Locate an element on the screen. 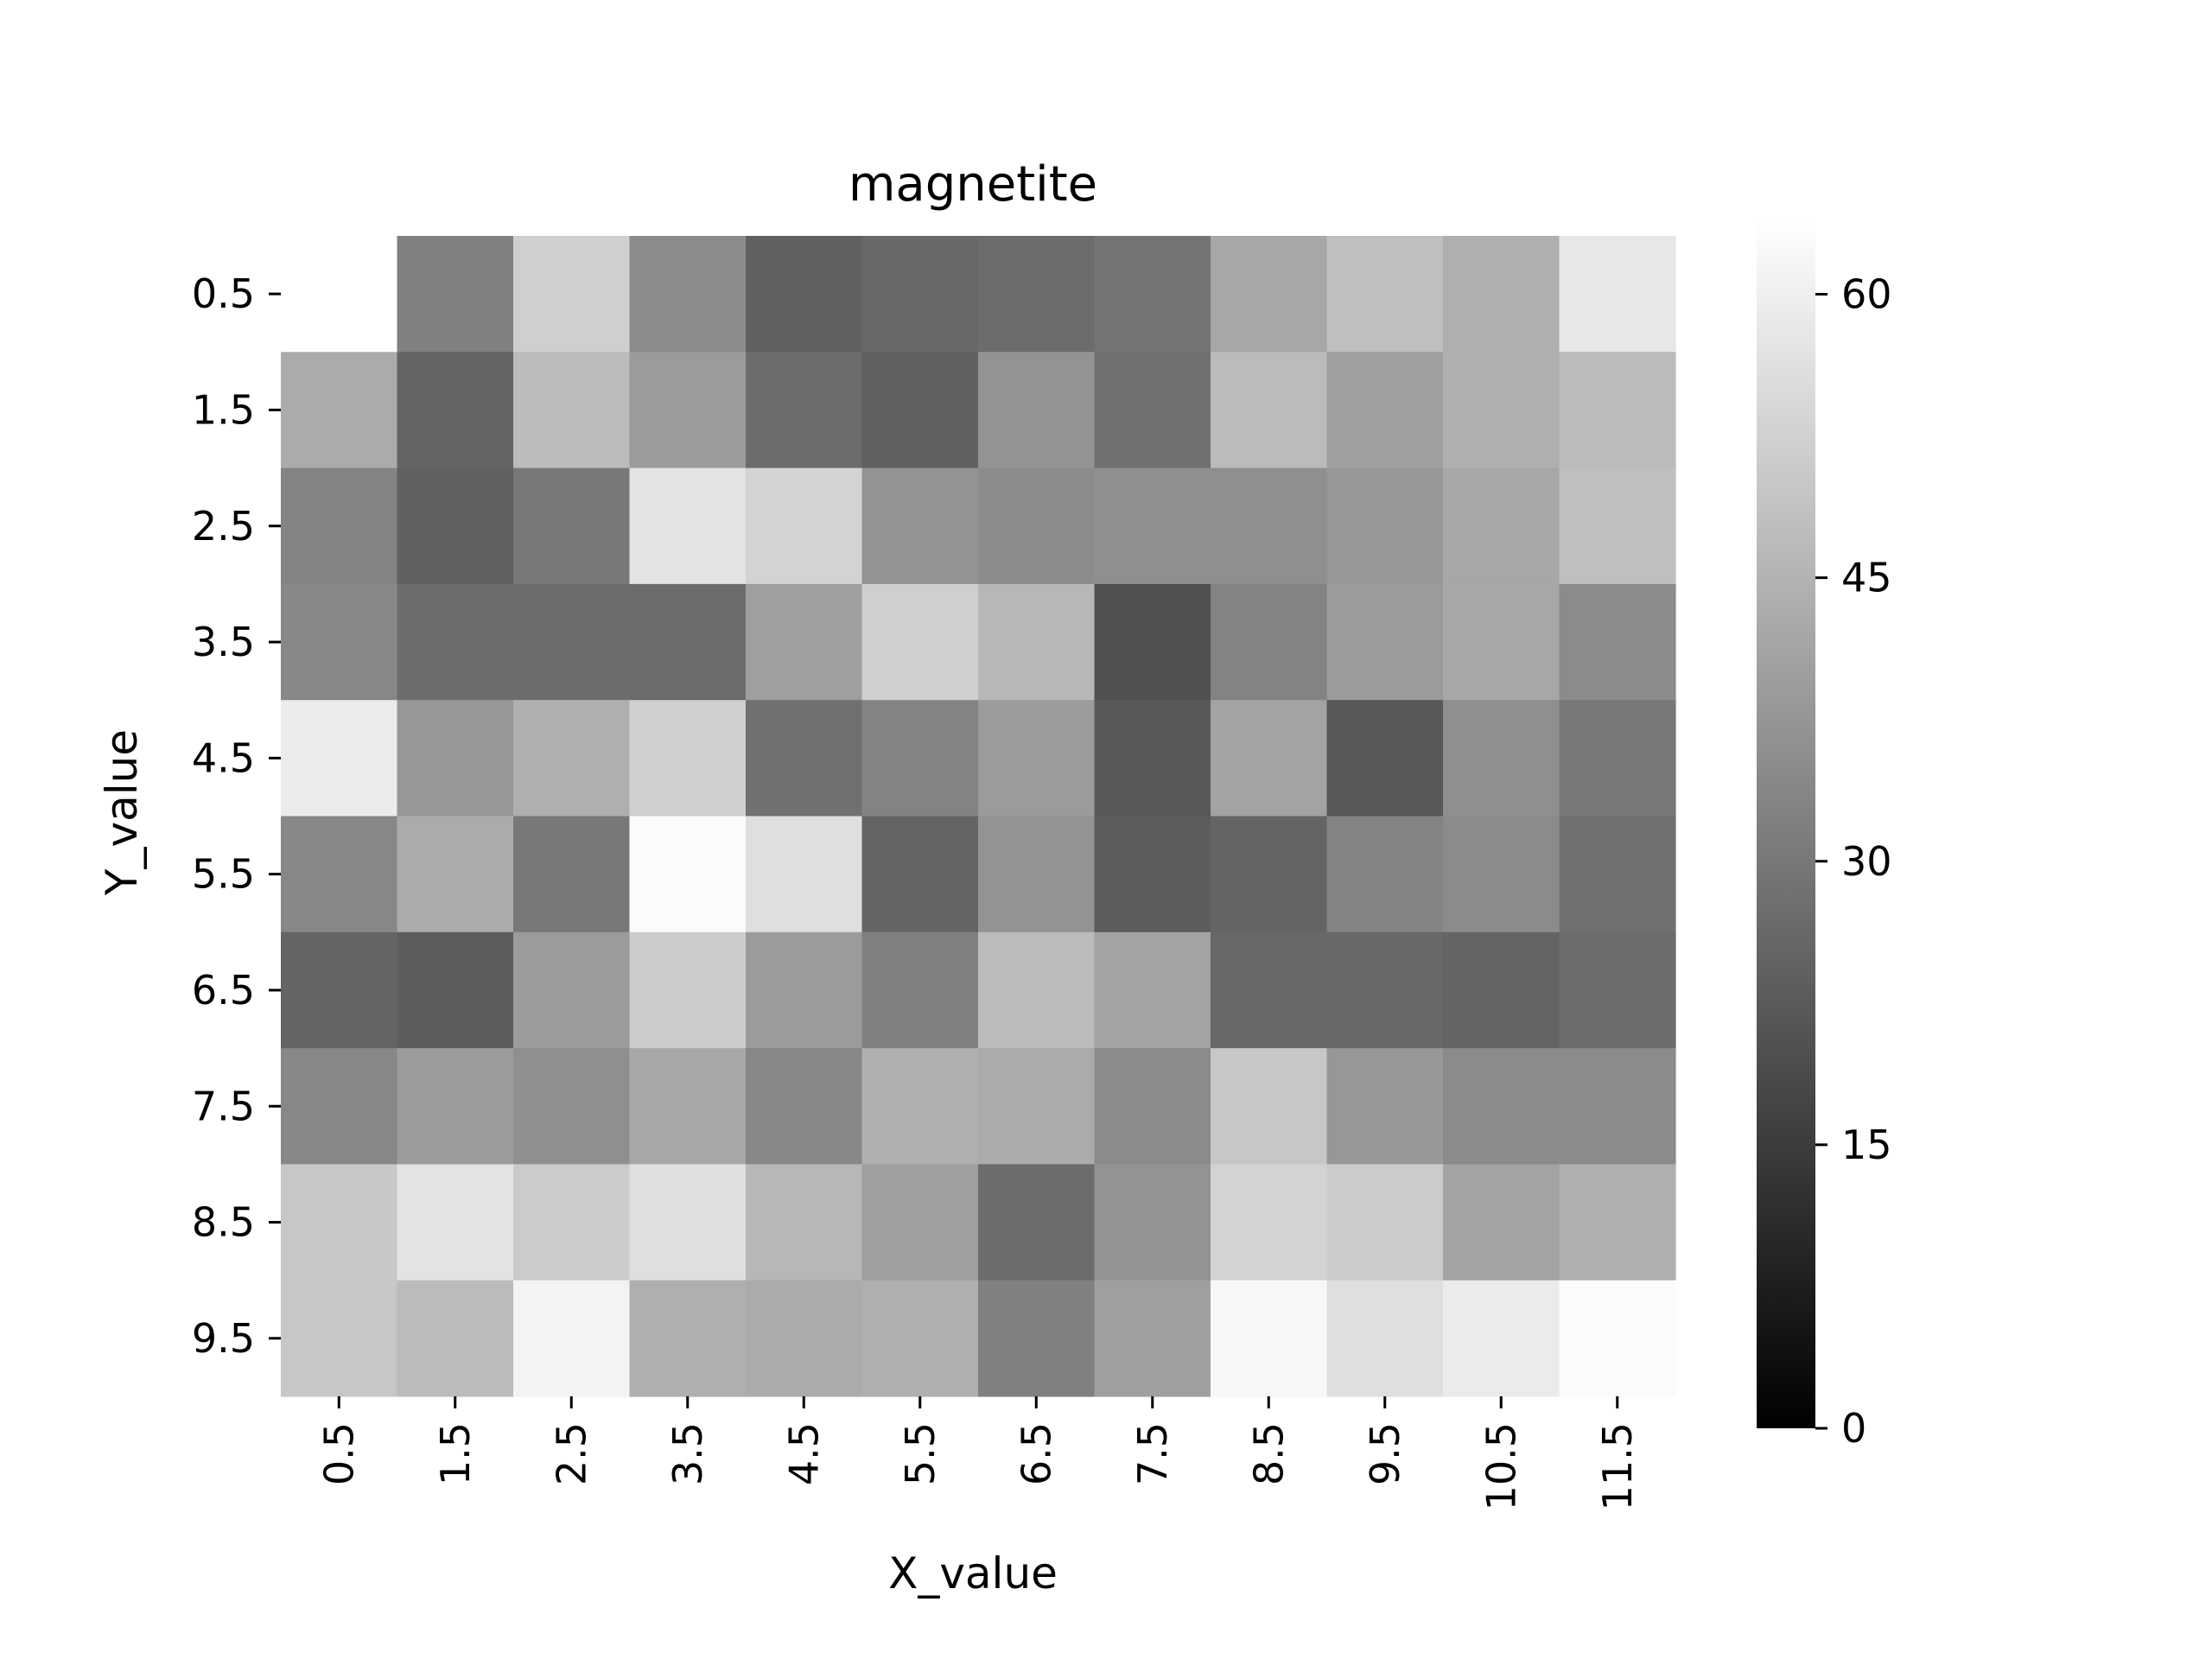 Image resolution: width=2212 pixels, height=1659 pixels. x-tick-label: 3.5 is located at coordinates (687, 1453).